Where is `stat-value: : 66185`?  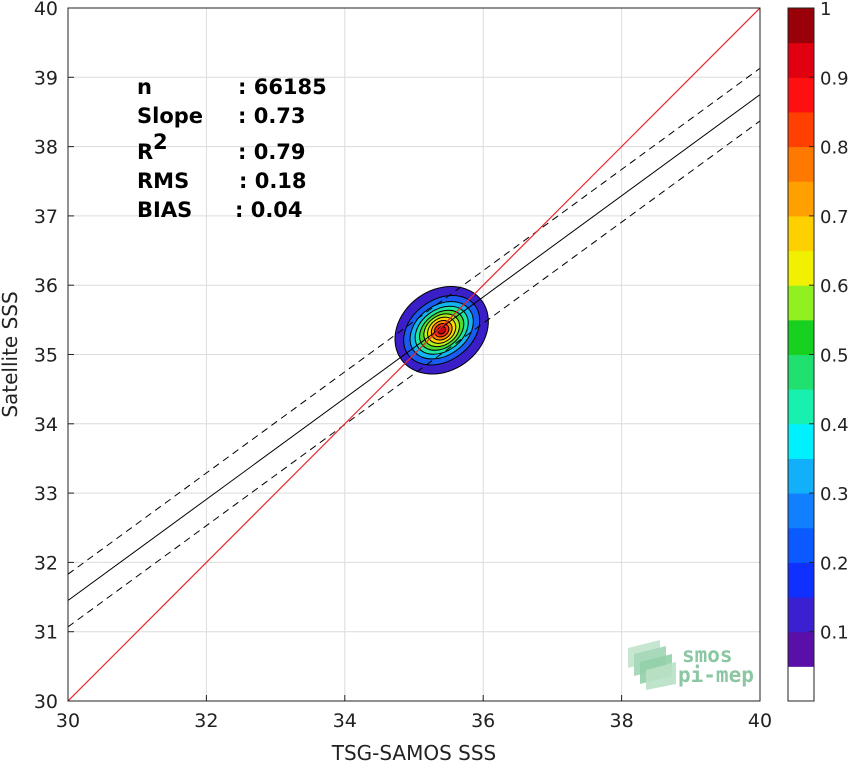 stat-value: : 66185 is located at coordinates (282, 87).